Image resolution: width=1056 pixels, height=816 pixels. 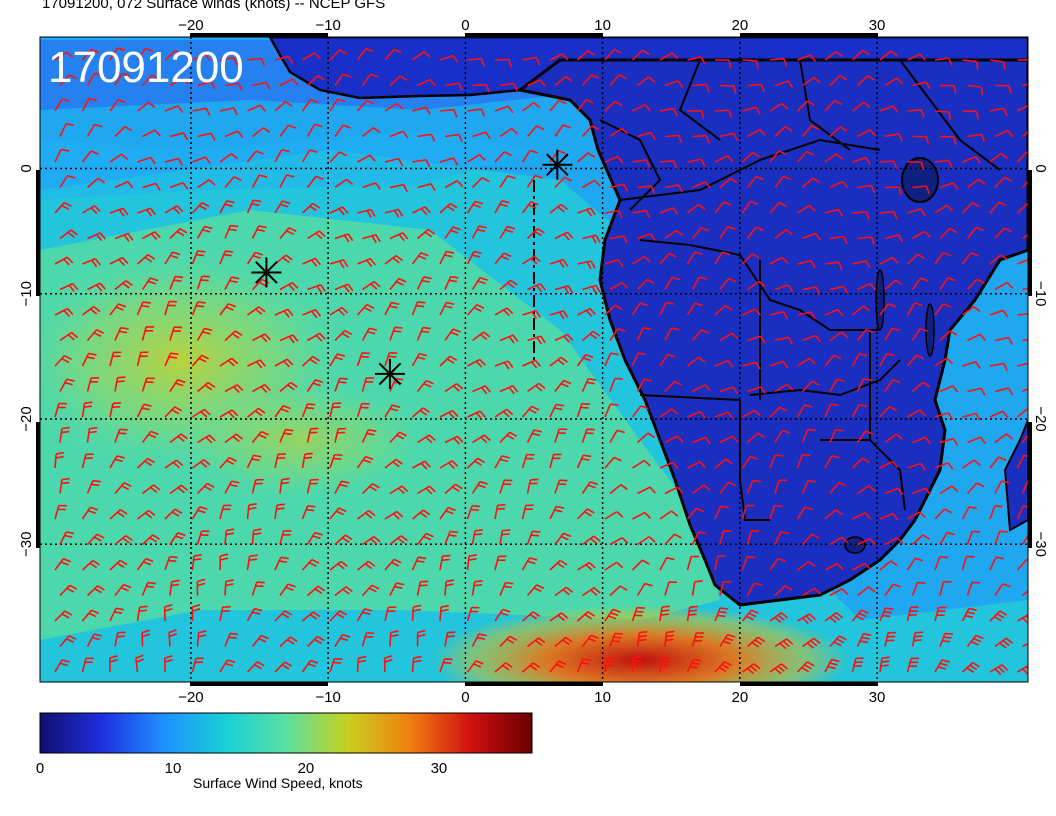 I want to click on west-africa-land, so click(x=648, y=68).